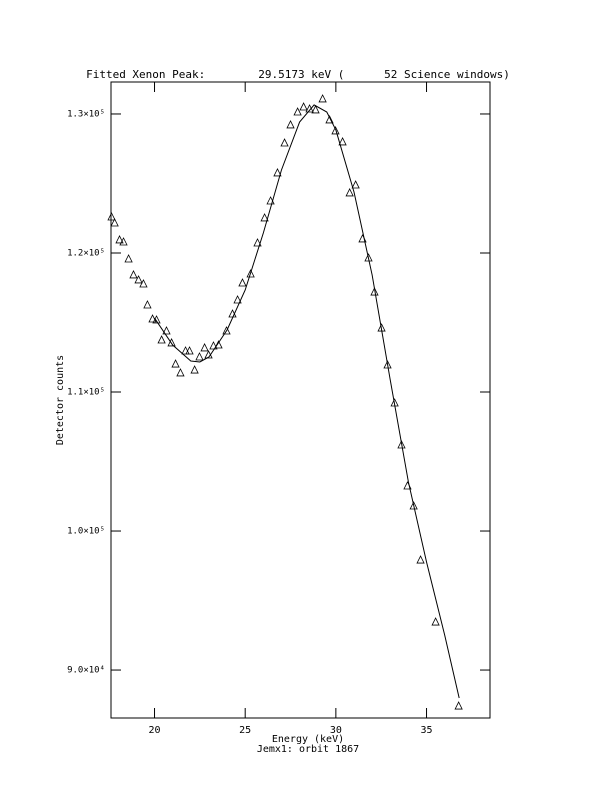  What do you see at coordinates (245, 730) in the screenshot?
I see `x-tick-label: 25` at bounding box center [245, 730].